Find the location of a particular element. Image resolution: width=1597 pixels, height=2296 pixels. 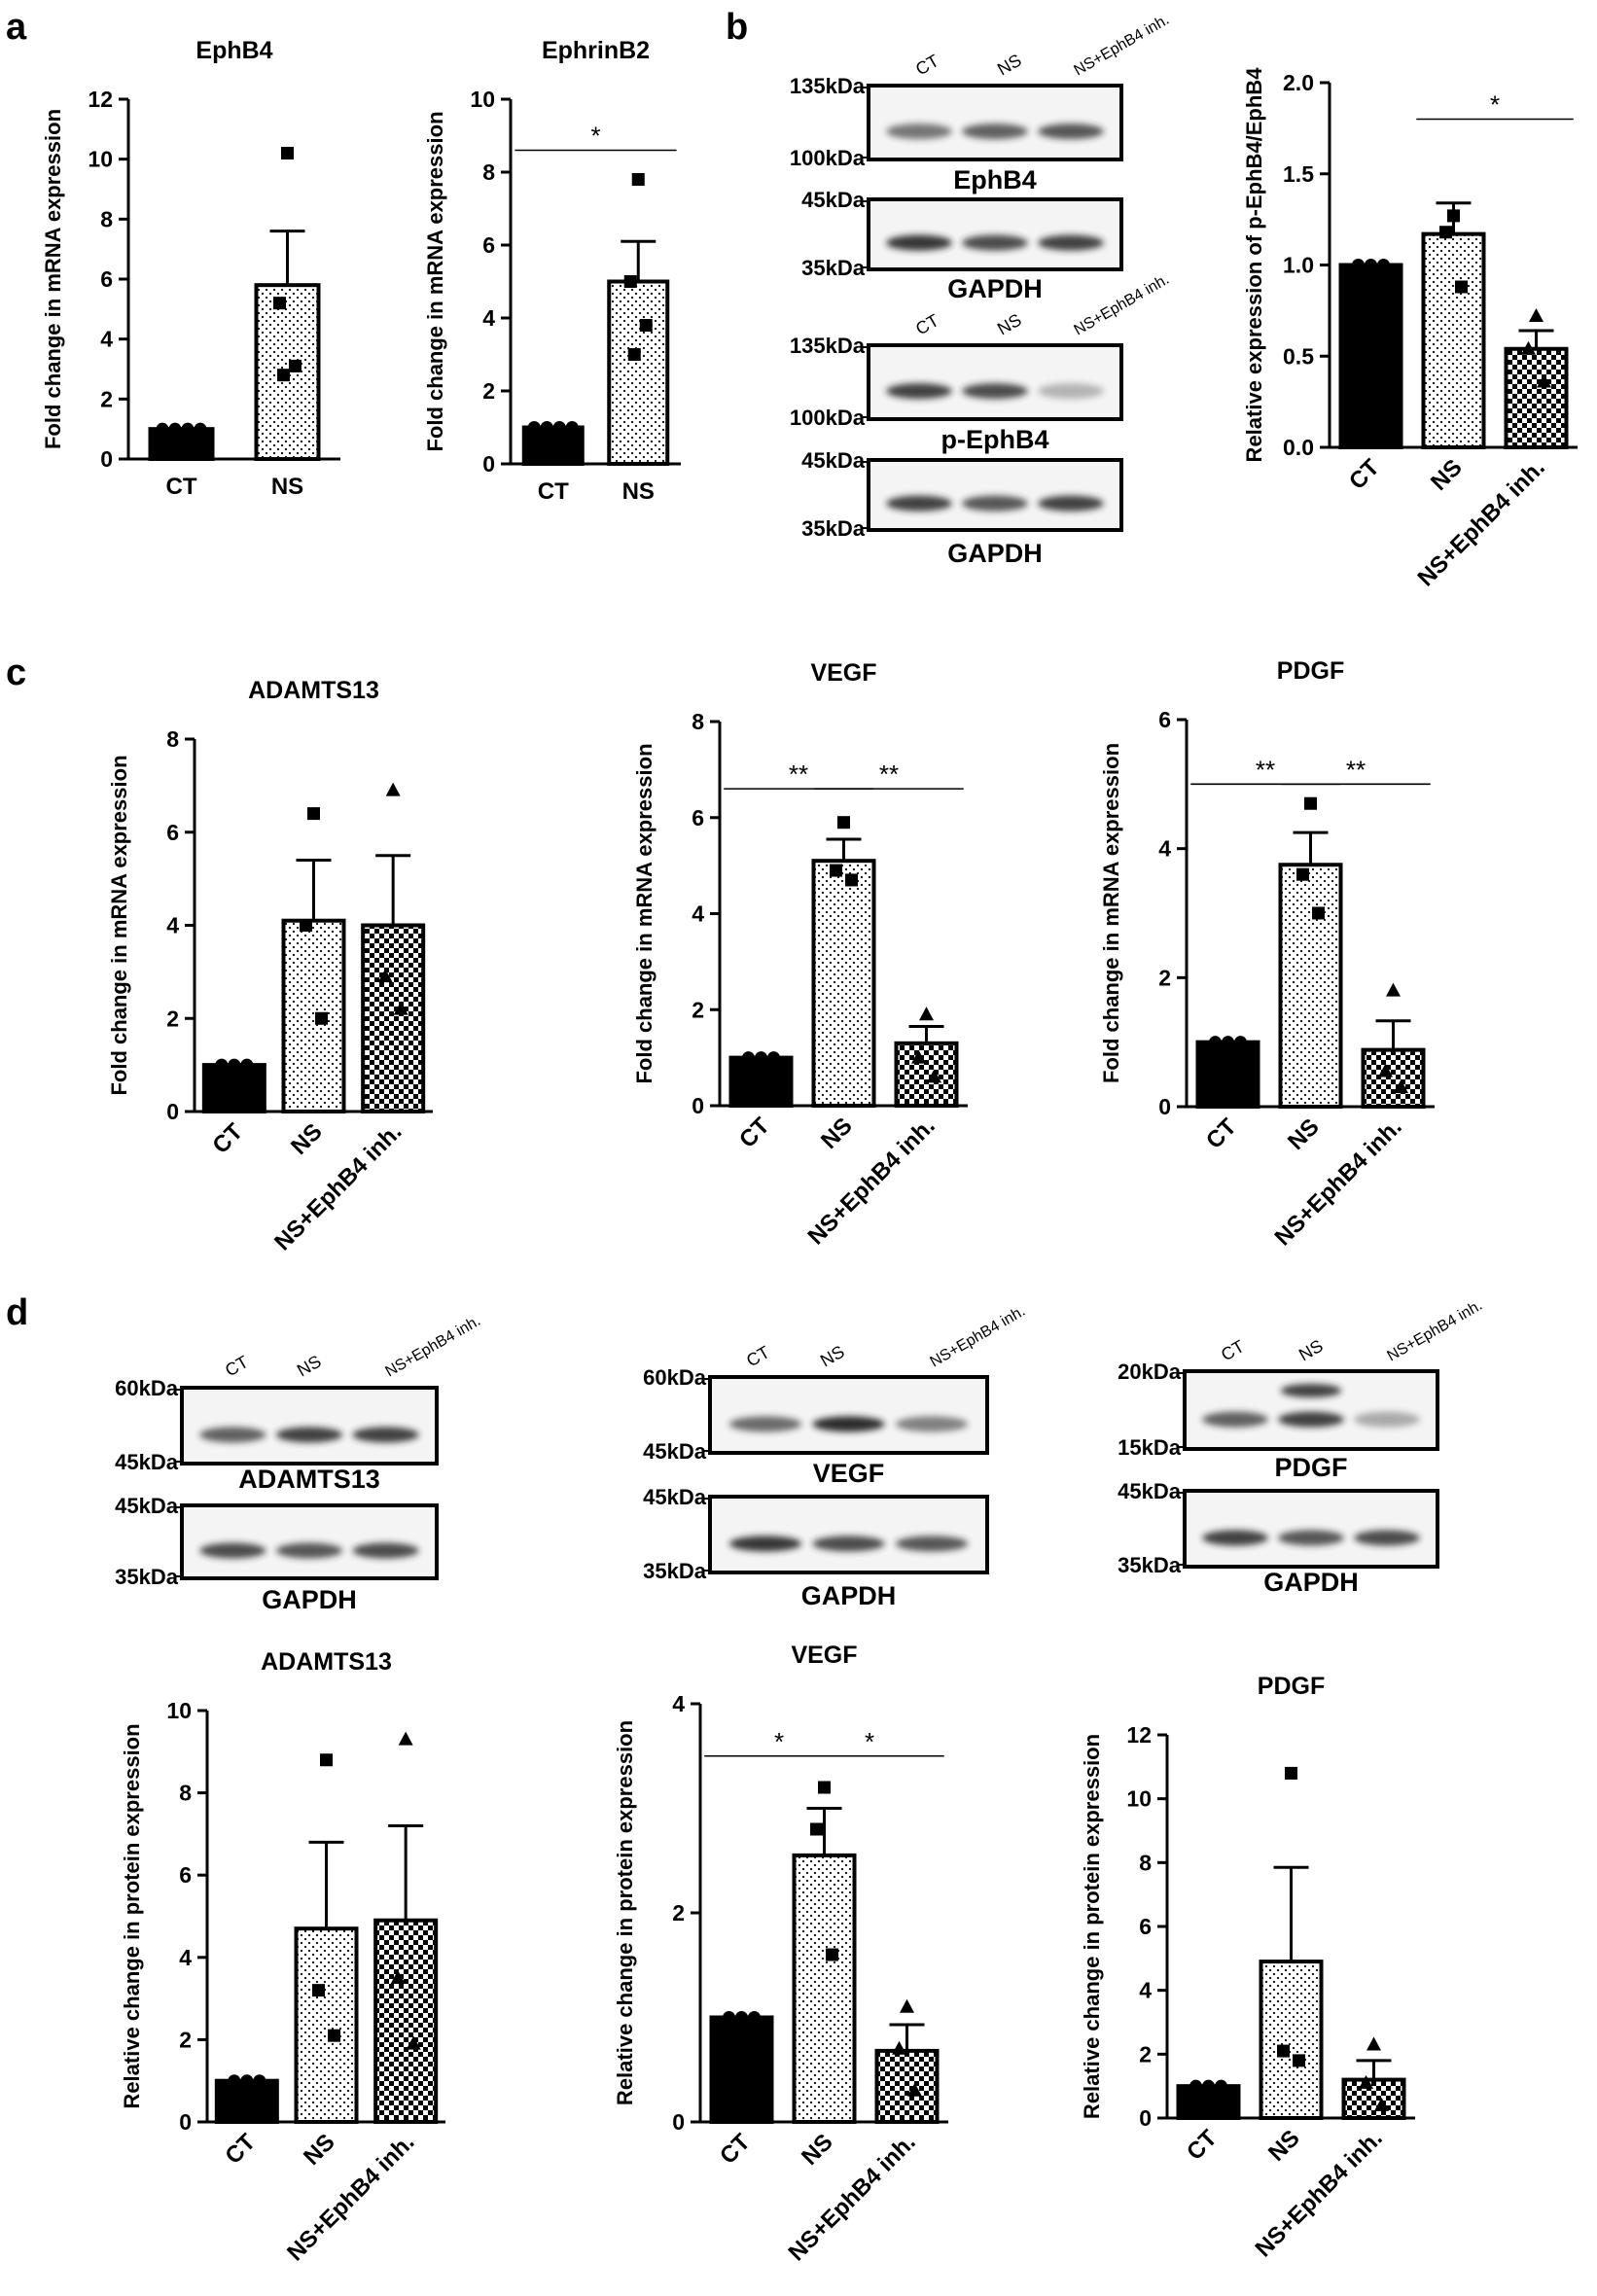

y-tick-label: 1.0 is located at coordinates (1298, 266).